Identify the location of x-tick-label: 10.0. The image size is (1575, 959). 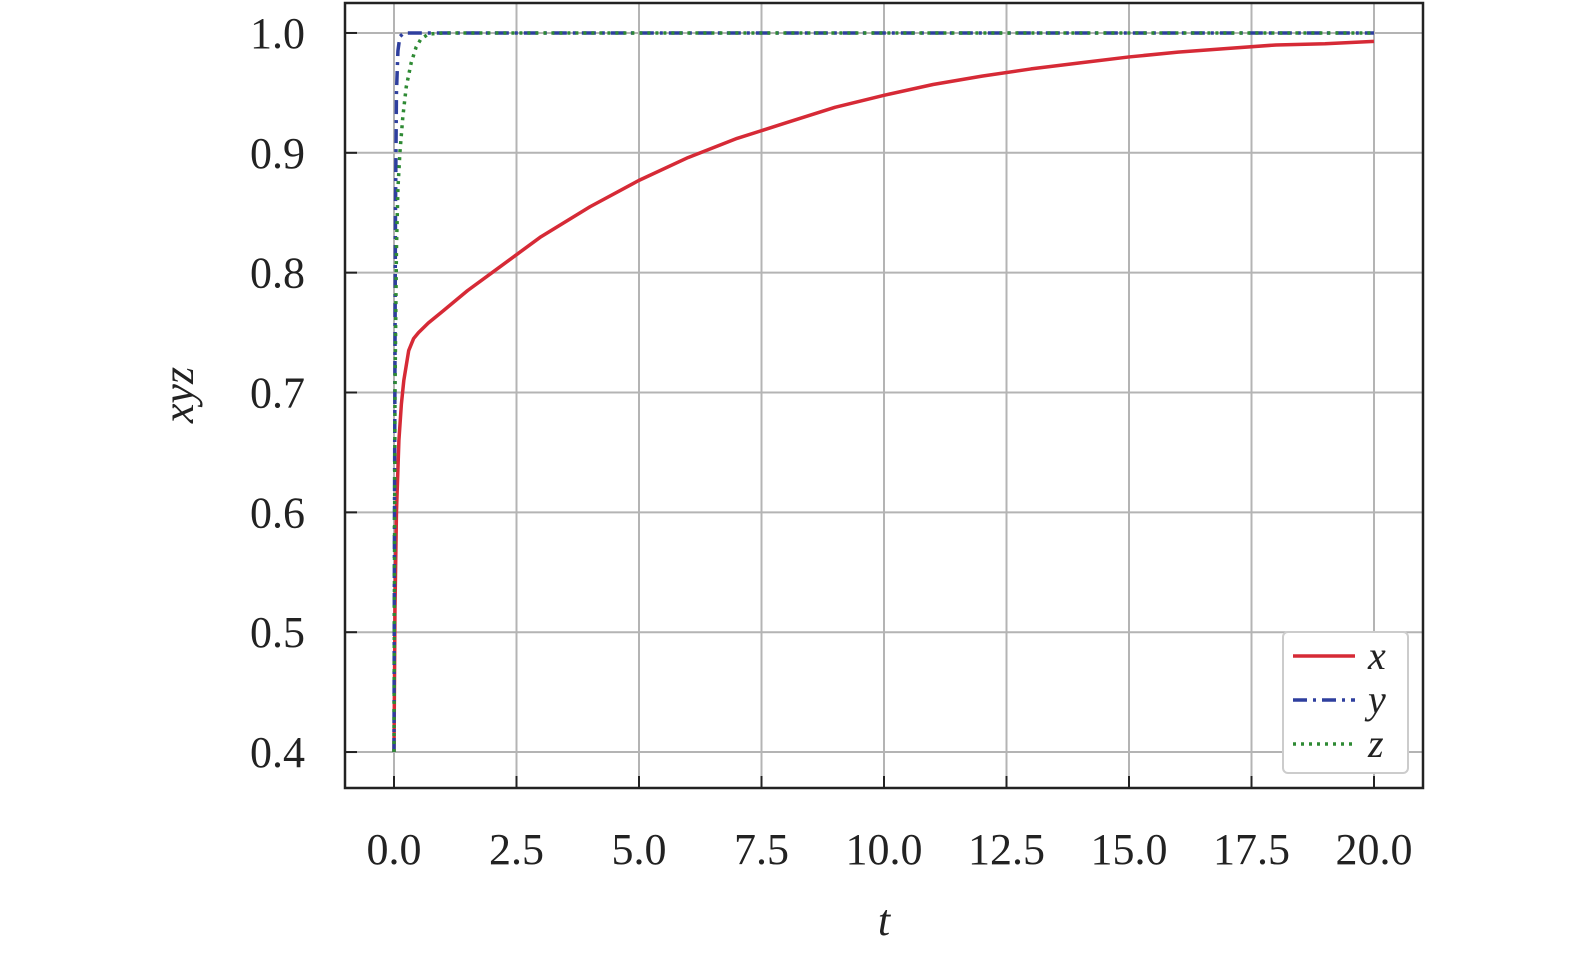
(884, 849).